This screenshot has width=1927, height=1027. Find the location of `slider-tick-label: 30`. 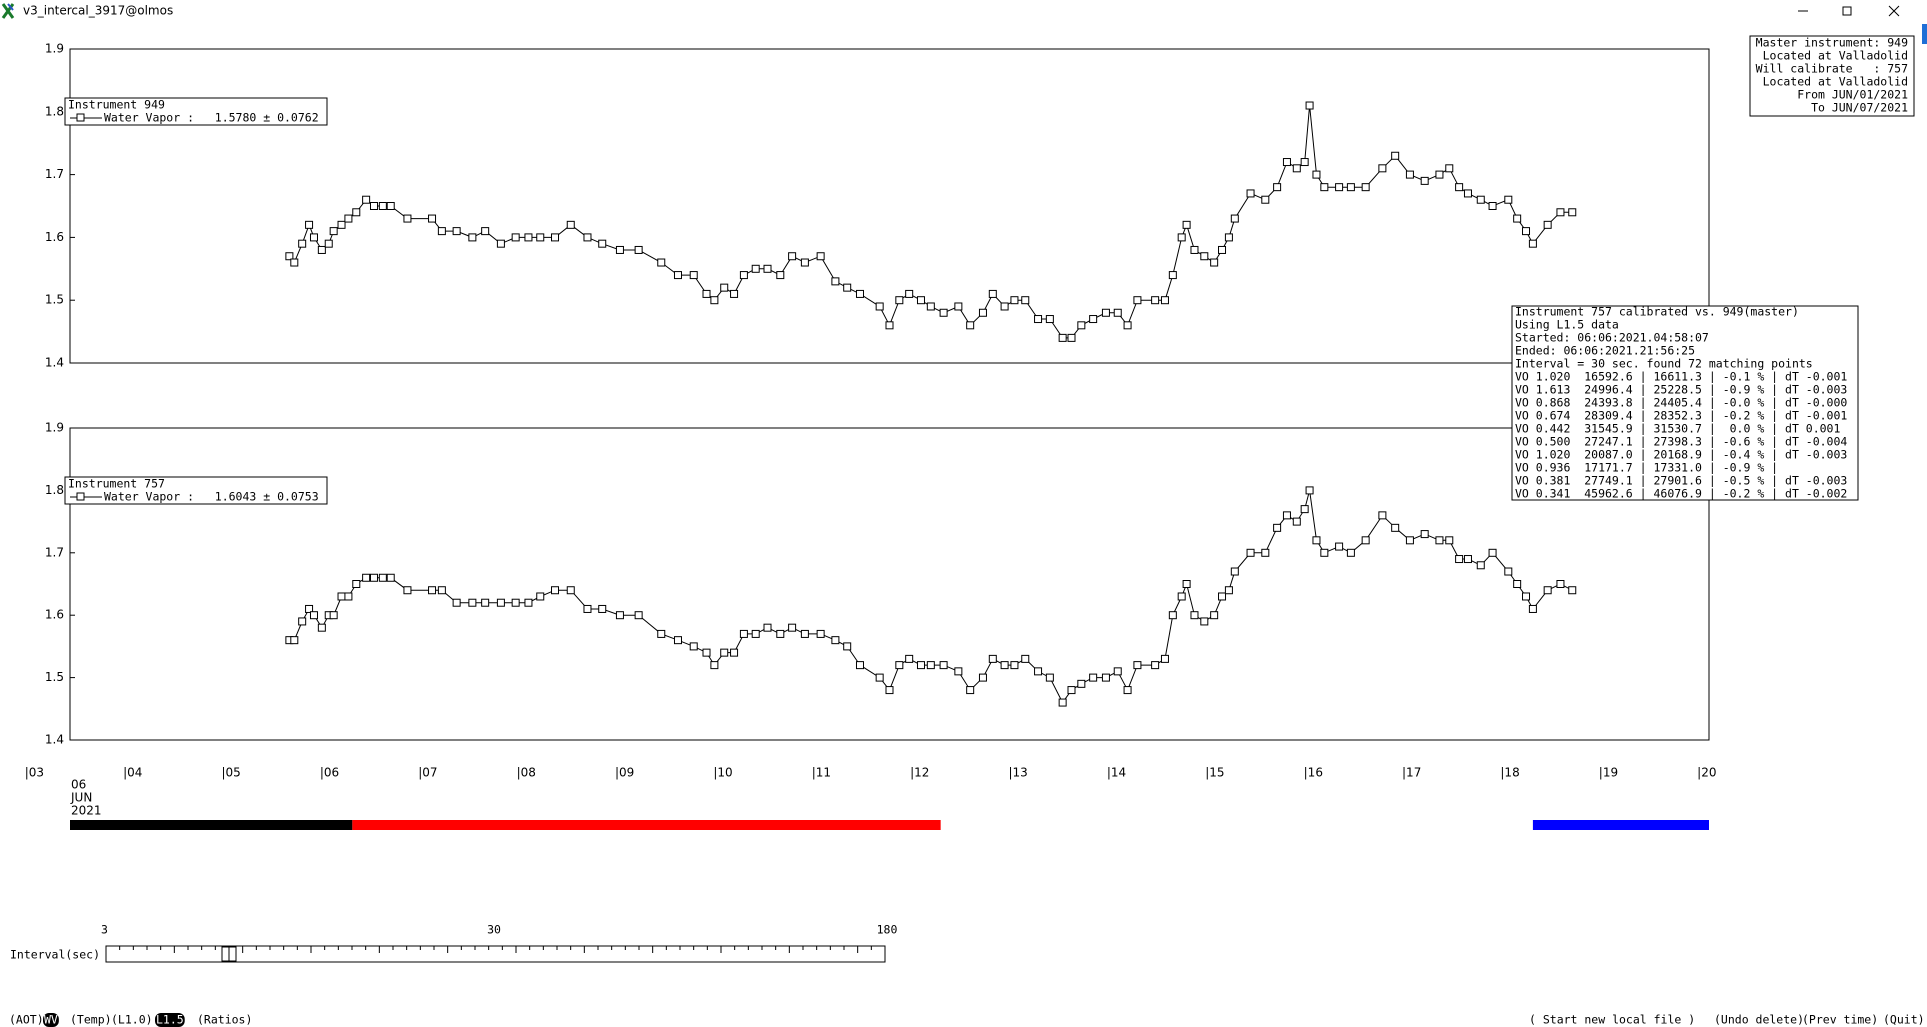

slider-tick-label: 30 is located at coordinates (494, 930).